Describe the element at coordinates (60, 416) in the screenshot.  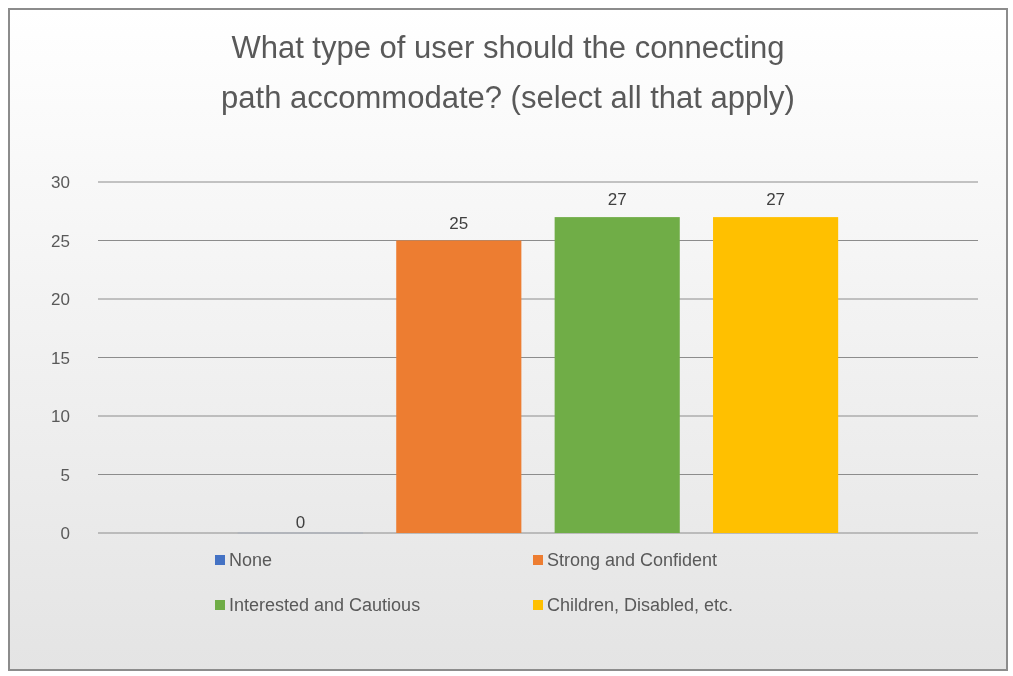
I see `y-tick-label: 10` at that location.